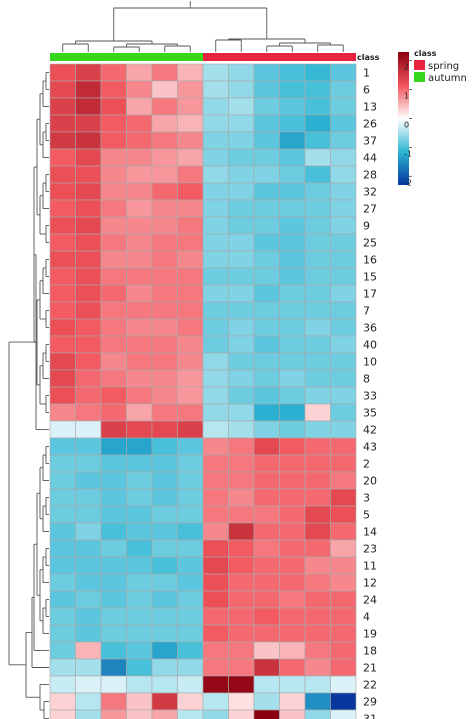  What do you see at coordinates (370, 583) in the screenshot?
I see `row-label: 12` at bounding box center [370, 583].